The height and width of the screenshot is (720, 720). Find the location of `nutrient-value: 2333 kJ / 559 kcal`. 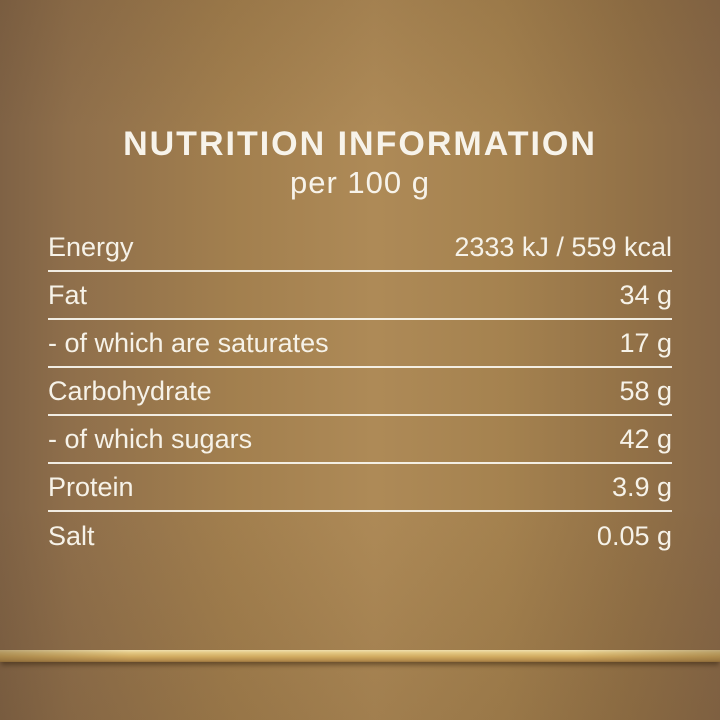

nutrient-value: 2333 kJ / 559 kcal is located at coordinates (563, 246).